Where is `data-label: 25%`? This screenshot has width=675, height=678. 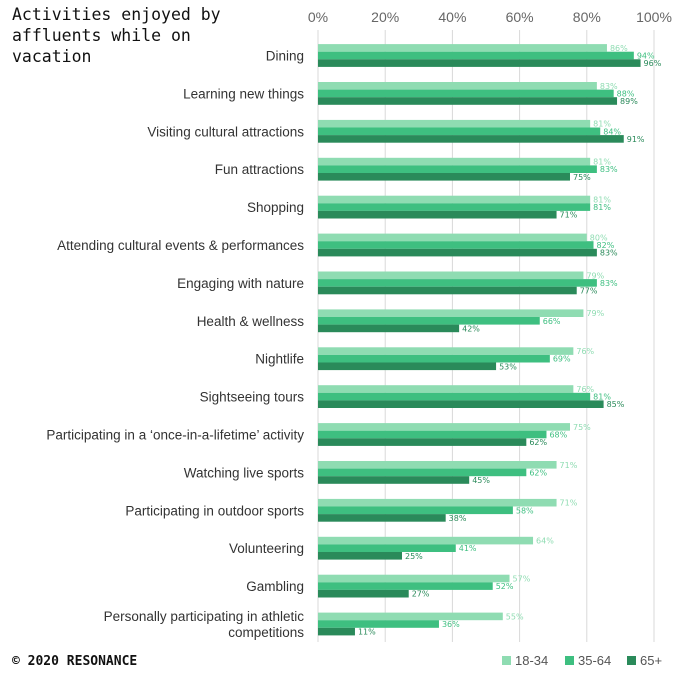 data-label: 25% is located at coordinates (414, 556).